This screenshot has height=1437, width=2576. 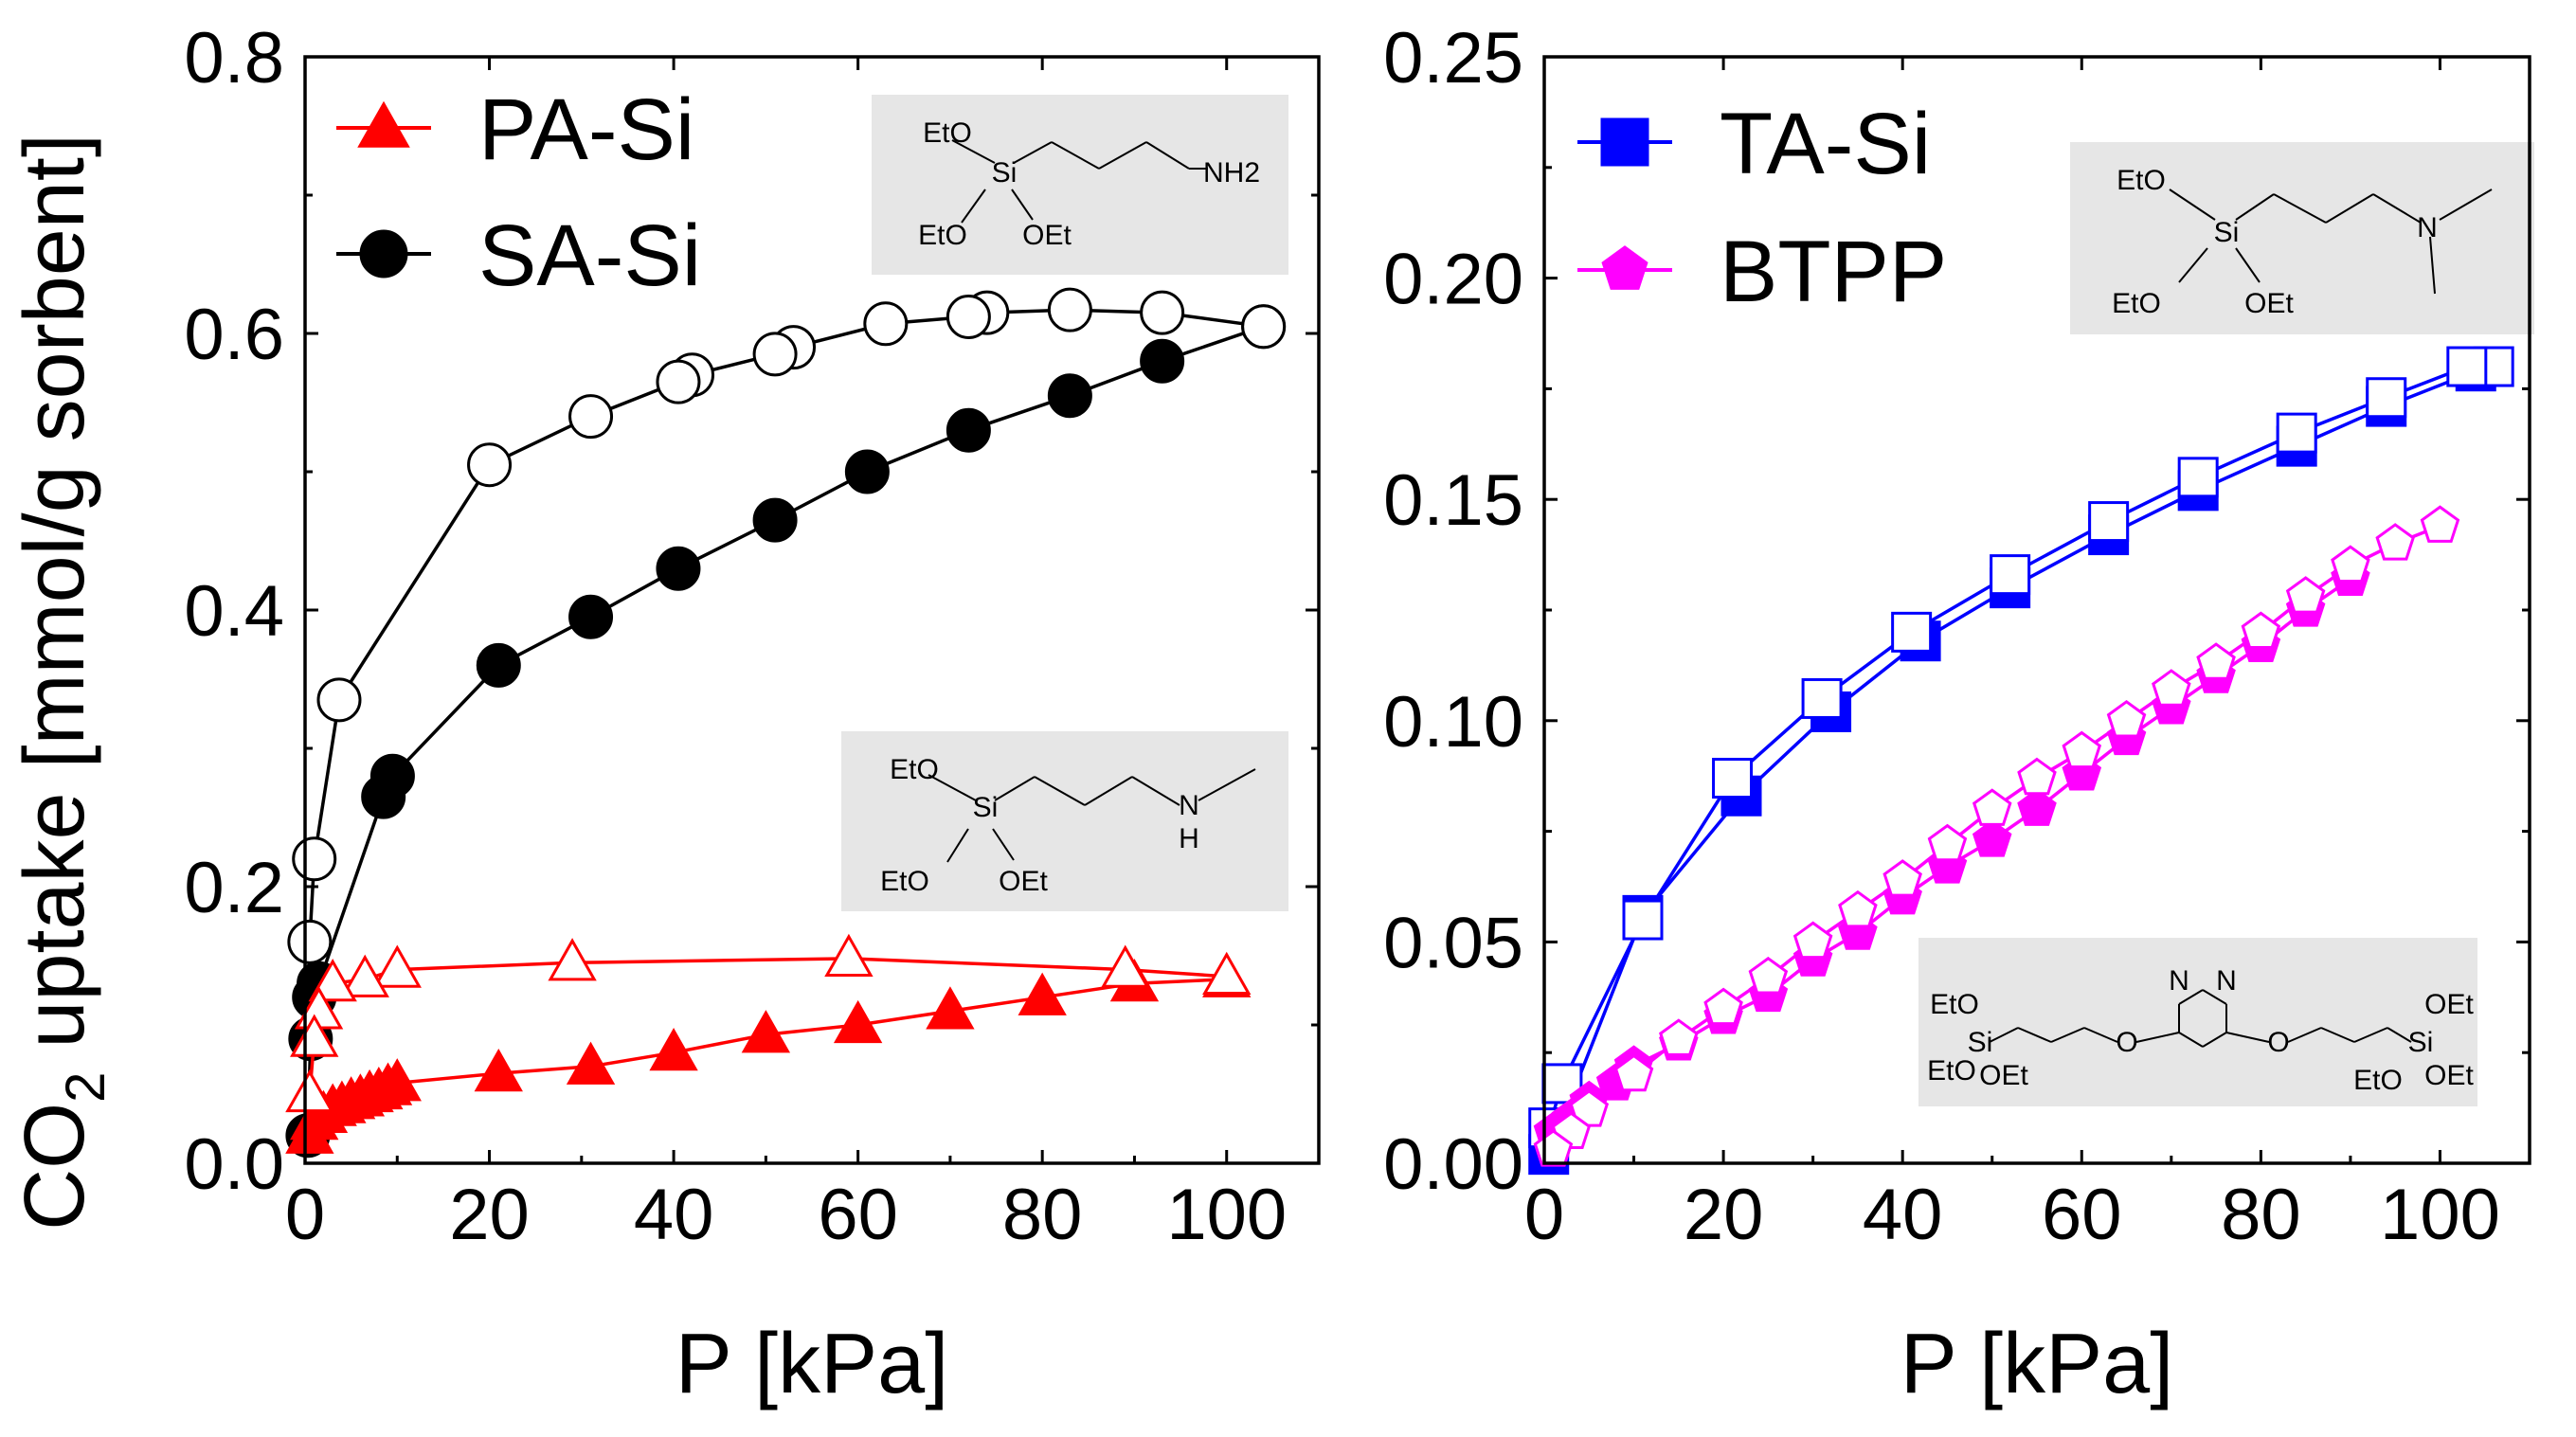 What do you see at coordinates (767, 1057) in the screenshot?
I see `series-line` at bounding box center [767, 1057].